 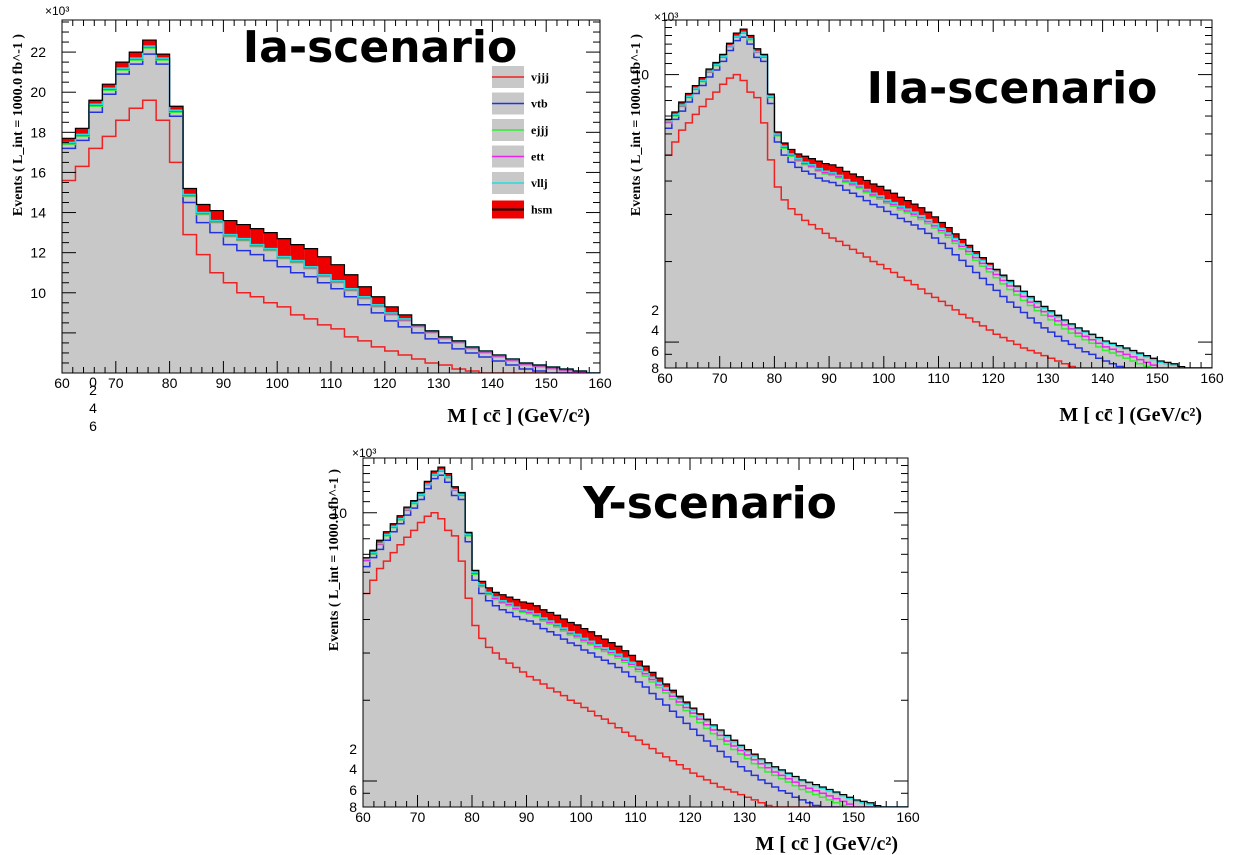 What do you see at coordinates (745, 817) in the screenshot?
I see `x-tick-label: 130` at bounding box center [745, 817].